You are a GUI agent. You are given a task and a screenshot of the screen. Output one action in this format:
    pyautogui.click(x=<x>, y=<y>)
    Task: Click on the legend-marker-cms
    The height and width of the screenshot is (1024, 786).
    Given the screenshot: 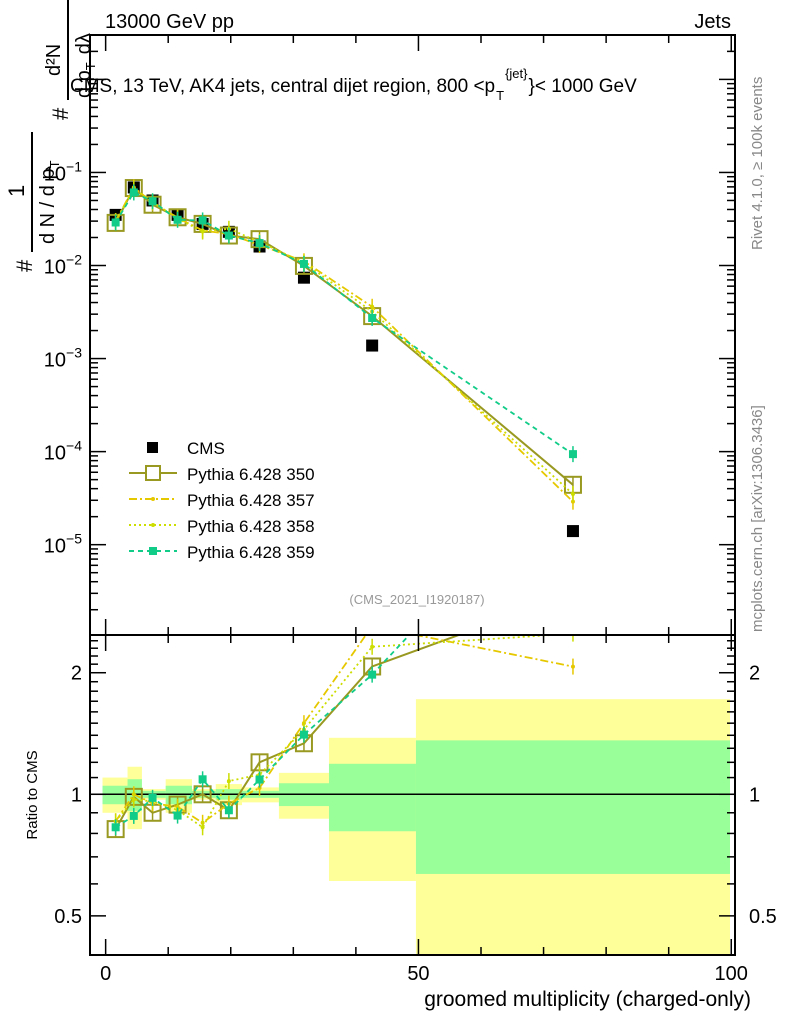 What is the action you would take?
    pyautogui.click(x=152, y=447)
    